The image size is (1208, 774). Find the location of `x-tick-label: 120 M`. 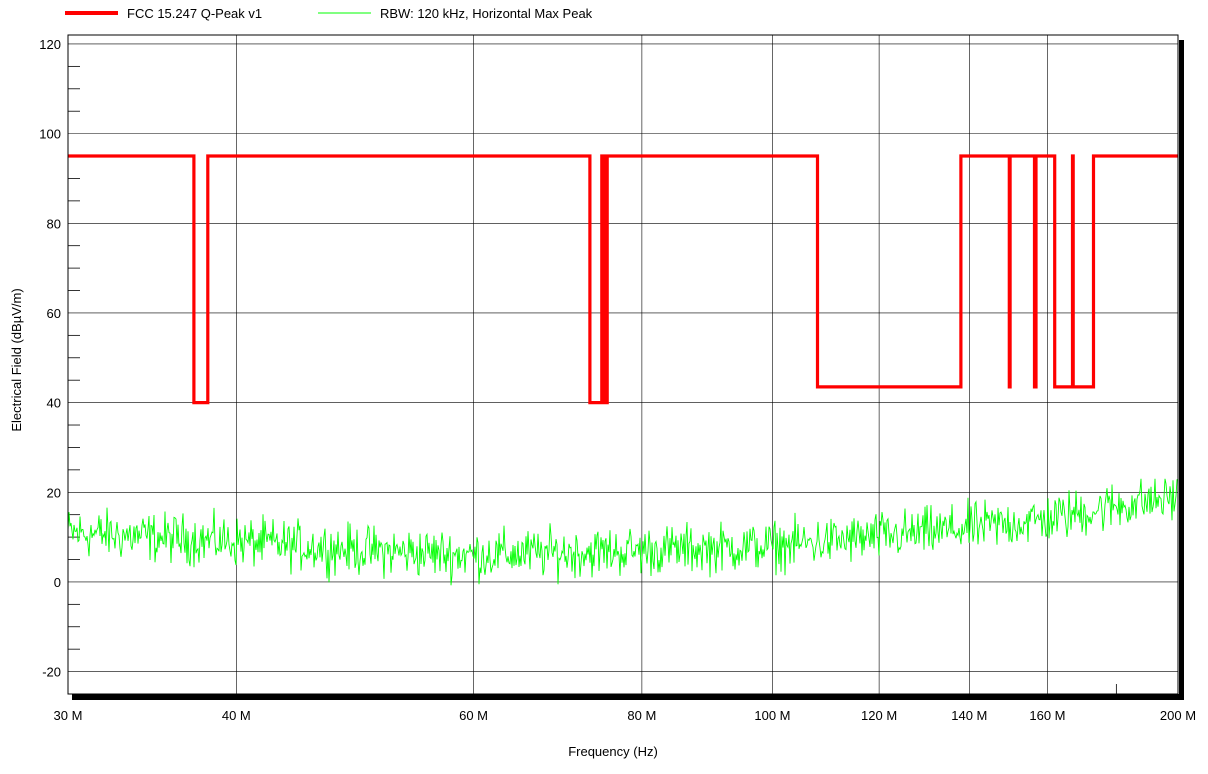

x-tick-label: 120 M is located at coordinates (879, 715).